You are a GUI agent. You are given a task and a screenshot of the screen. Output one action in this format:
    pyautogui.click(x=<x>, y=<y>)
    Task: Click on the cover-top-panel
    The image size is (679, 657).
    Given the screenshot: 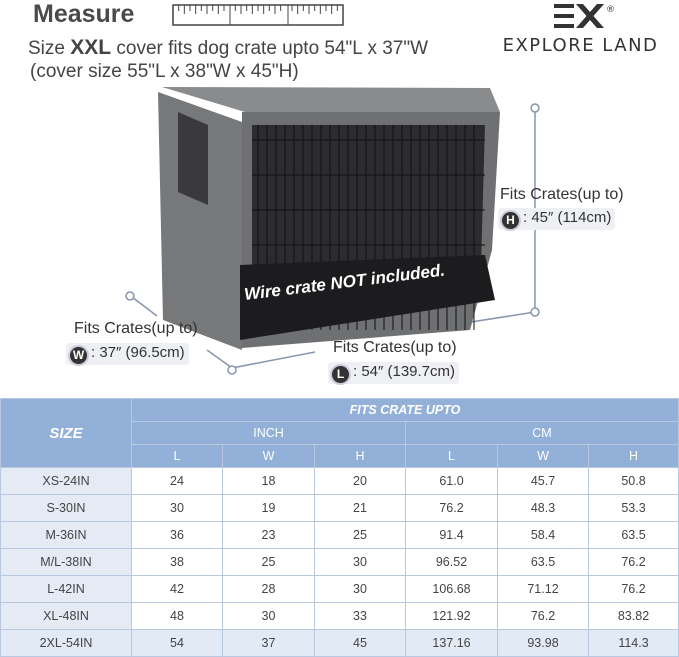 What is the action you would take?
    pyautogui.click(x=331, y=99)
    